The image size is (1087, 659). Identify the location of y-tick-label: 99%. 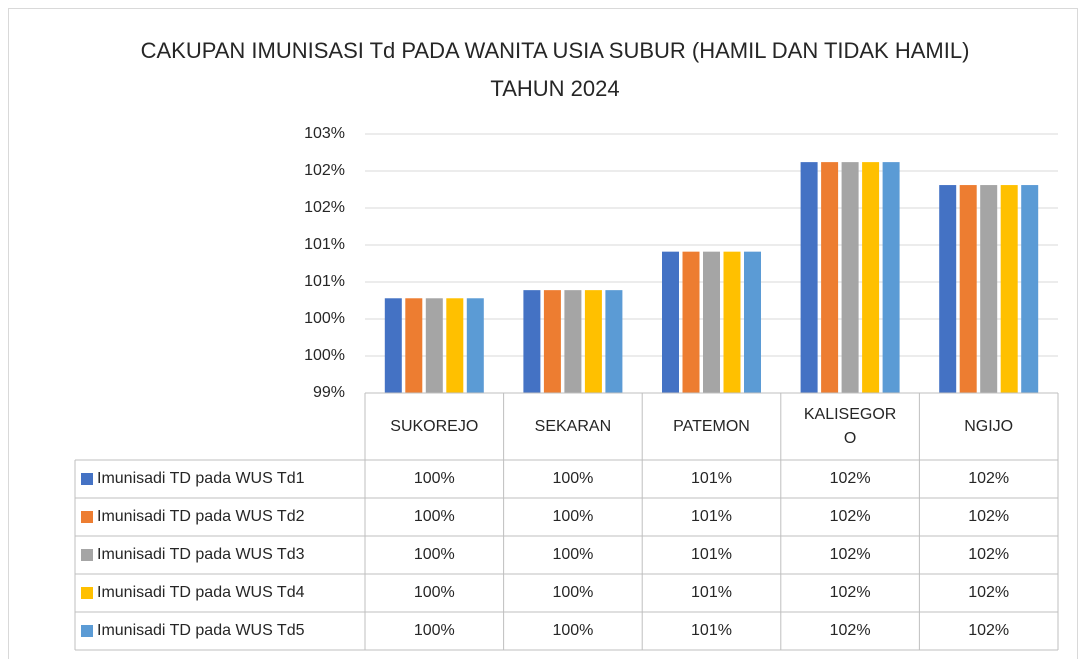
(329, 392).